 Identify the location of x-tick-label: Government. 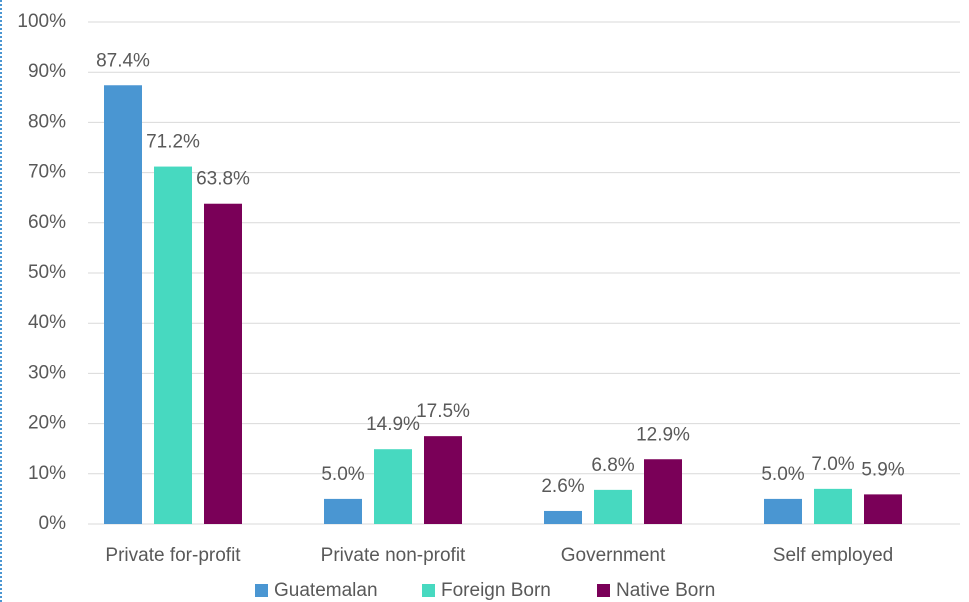
(613, 555).